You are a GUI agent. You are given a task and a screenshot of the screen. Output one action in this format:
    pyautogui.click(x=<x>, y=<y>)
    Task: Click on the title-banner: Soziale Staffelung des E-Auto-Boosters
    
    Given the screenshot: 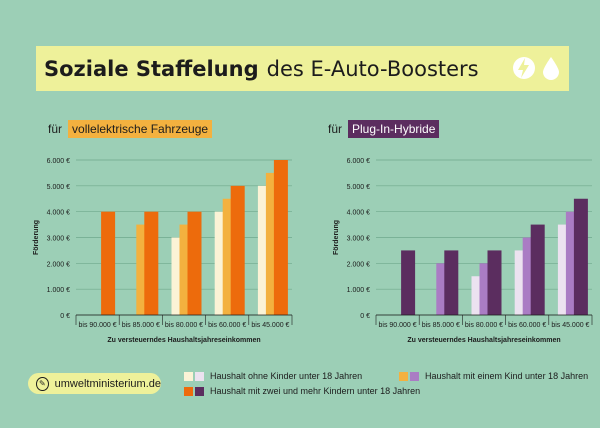 What is the action you would take?
    pyautogui.click(x=302, y=68)
    